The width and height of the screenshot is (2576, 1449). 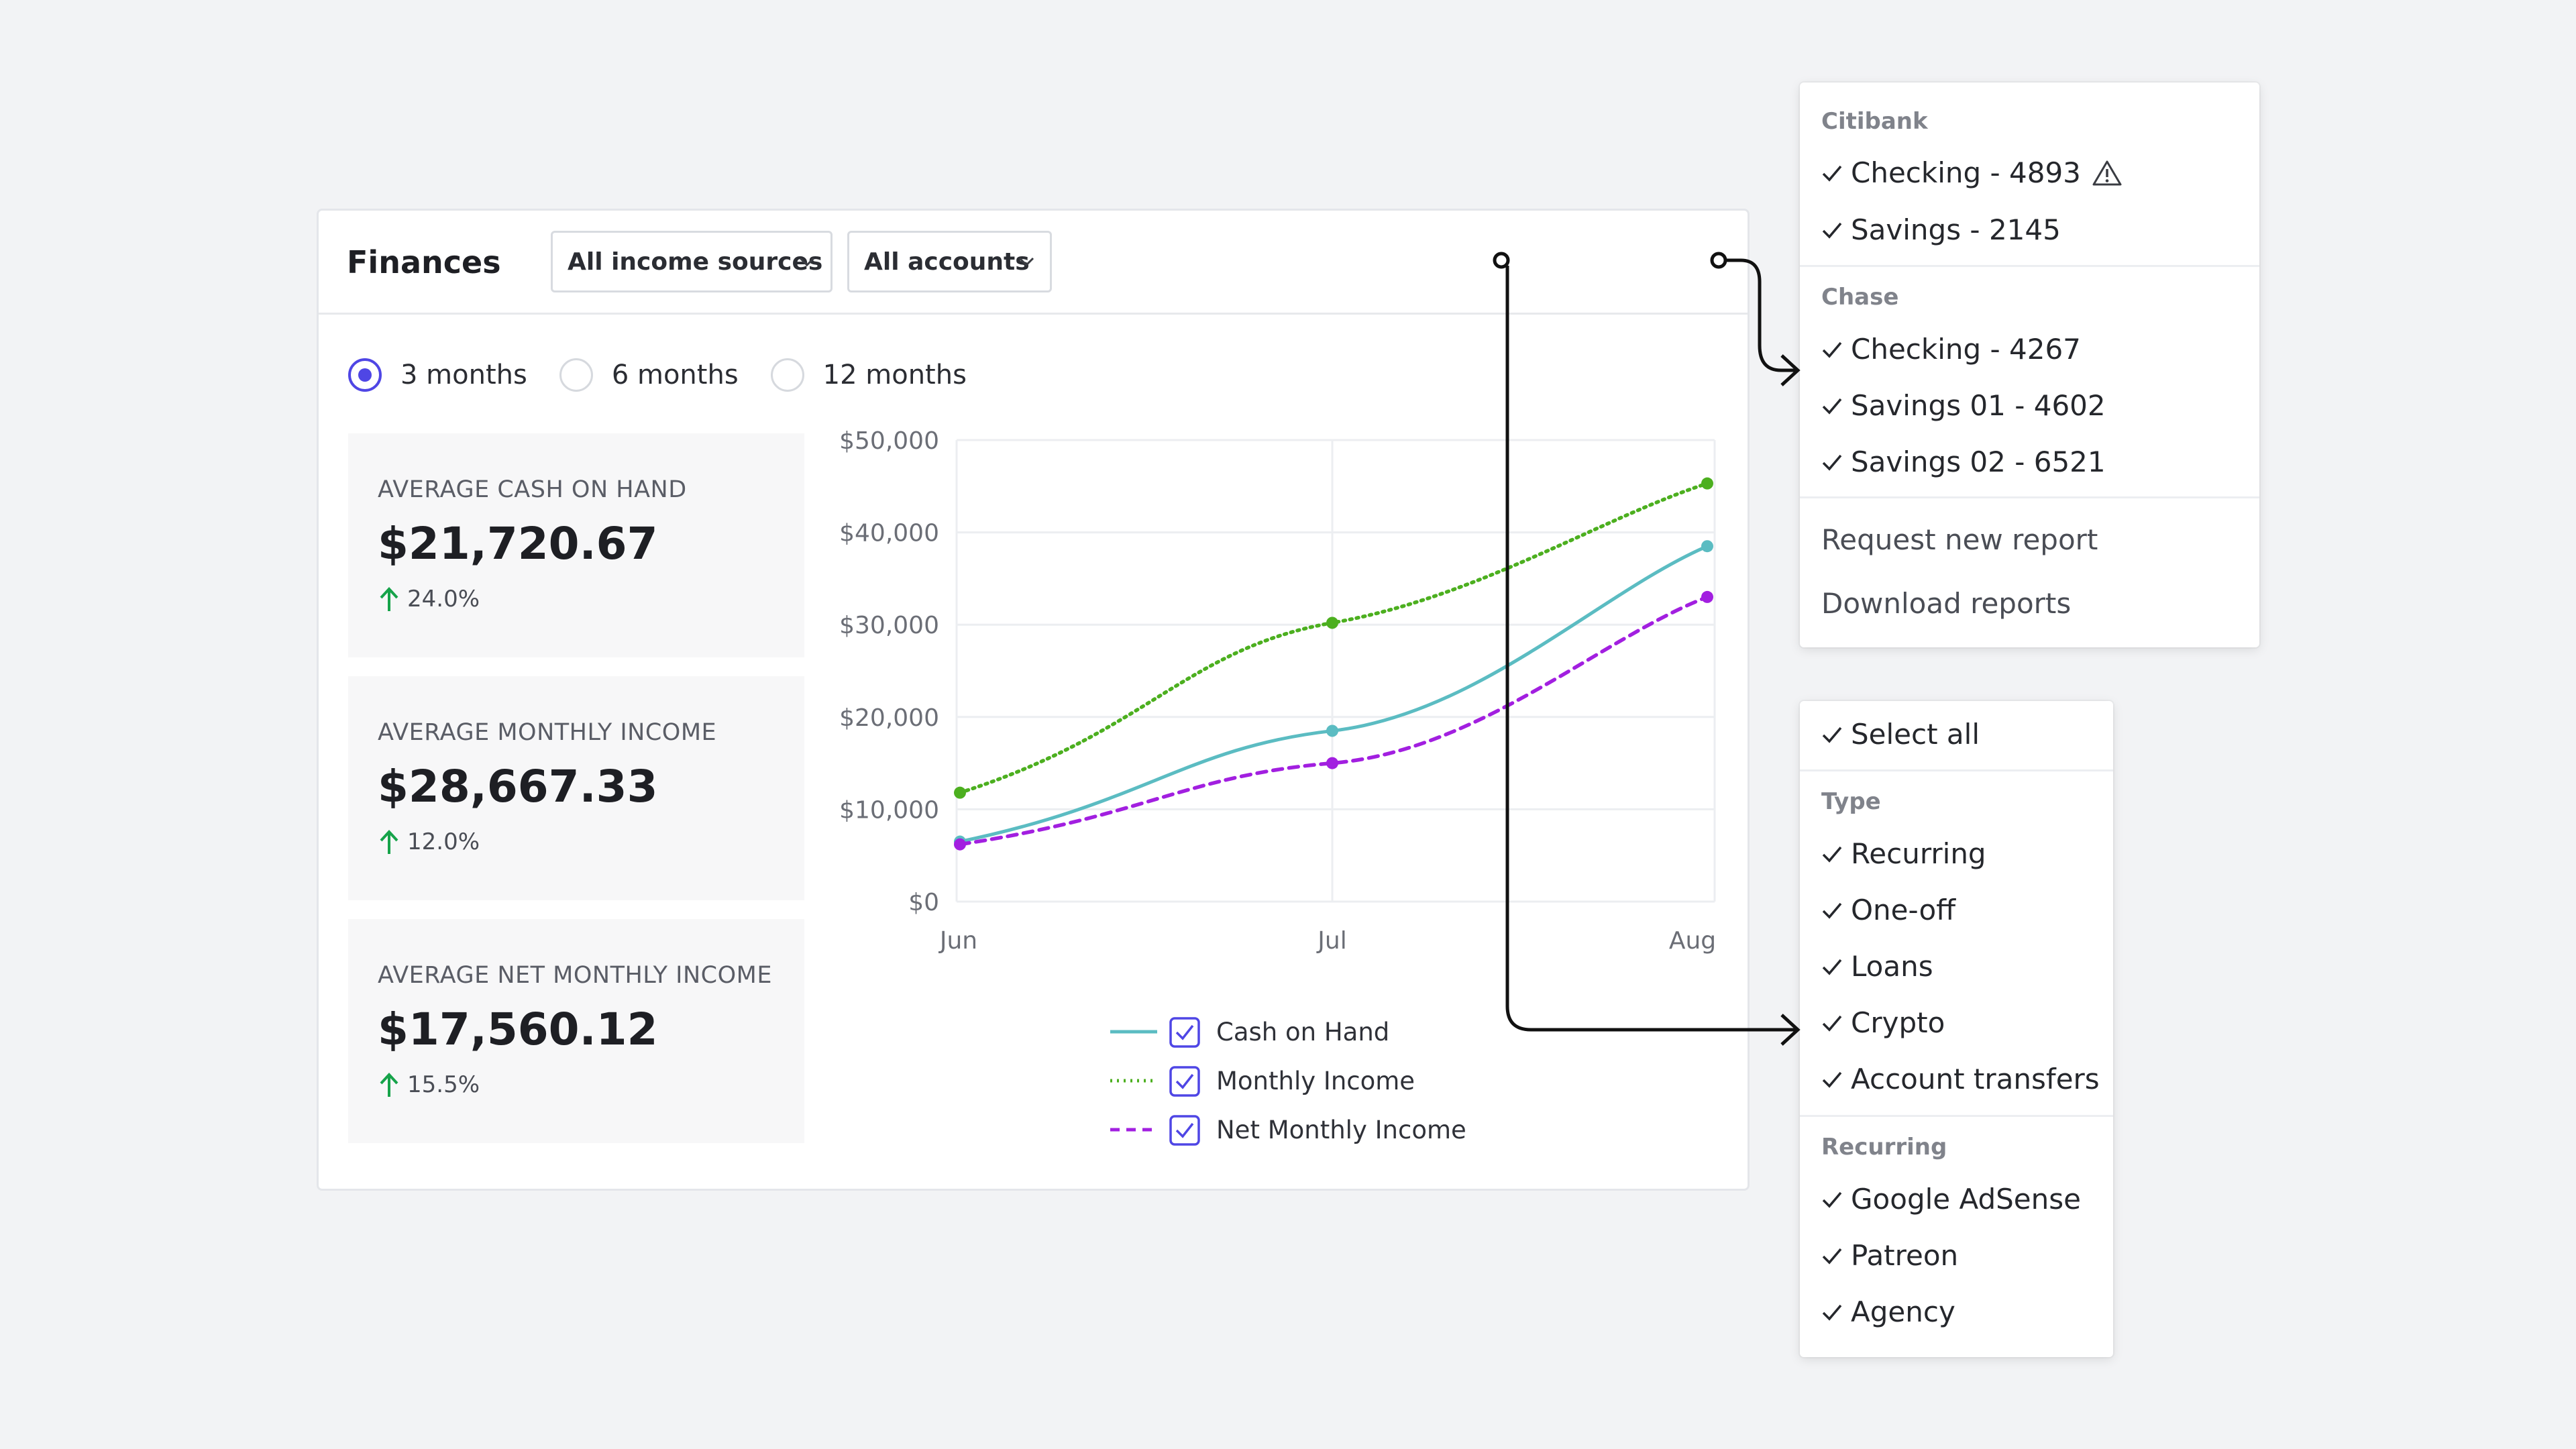 I want to click on income-sources-select: All income sources, so click(x=692, y=261).